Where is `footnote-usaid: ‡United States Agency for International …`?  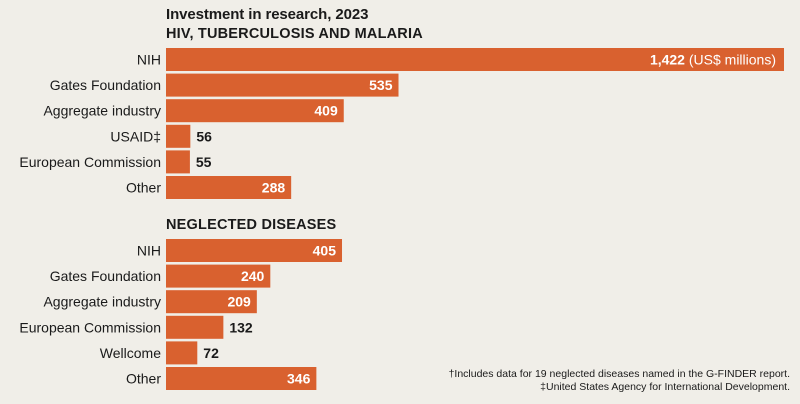
footnote-usaid: ‡United States Agency for International … is located at coordinates (665, 387).